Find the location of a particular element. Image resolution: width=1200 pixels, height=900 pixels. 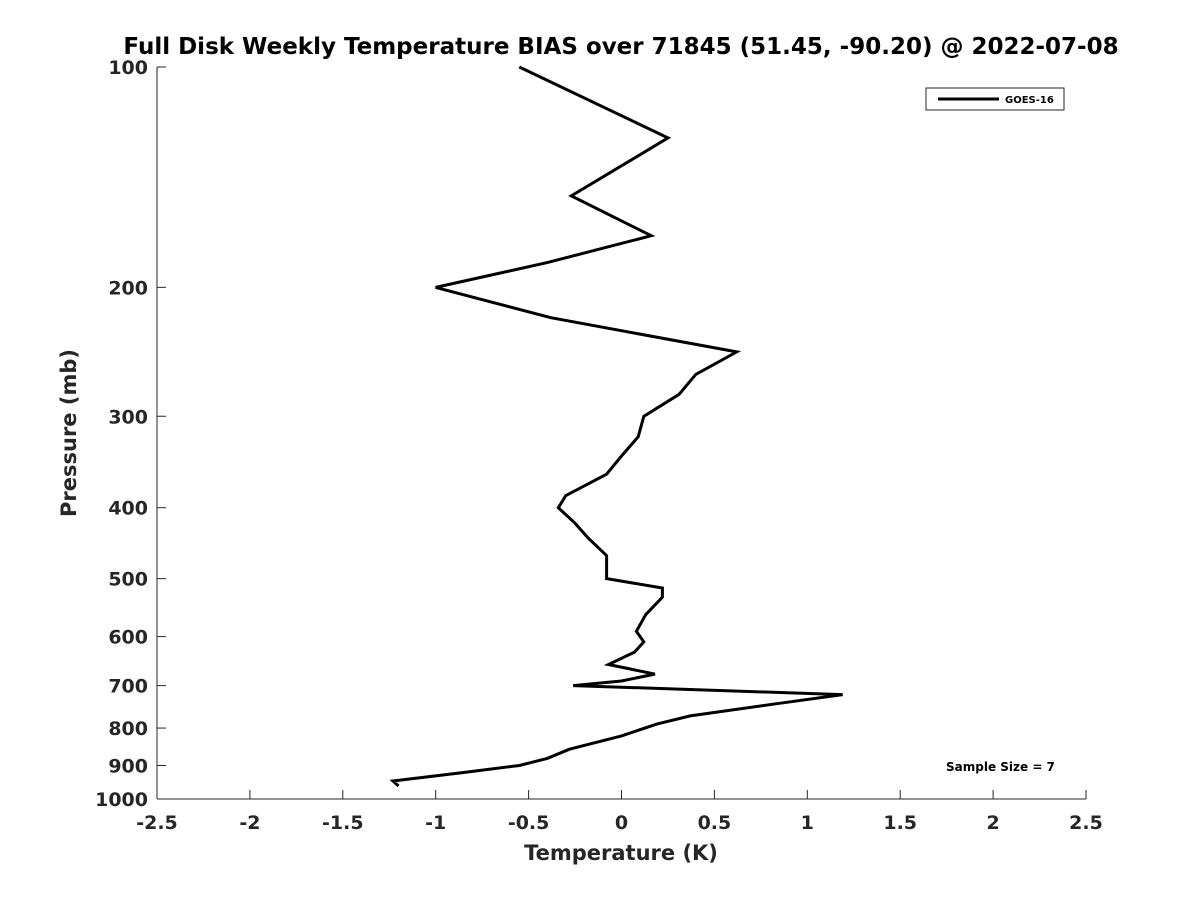

x-tick-label: 1 is located at coordinates (807, 823).